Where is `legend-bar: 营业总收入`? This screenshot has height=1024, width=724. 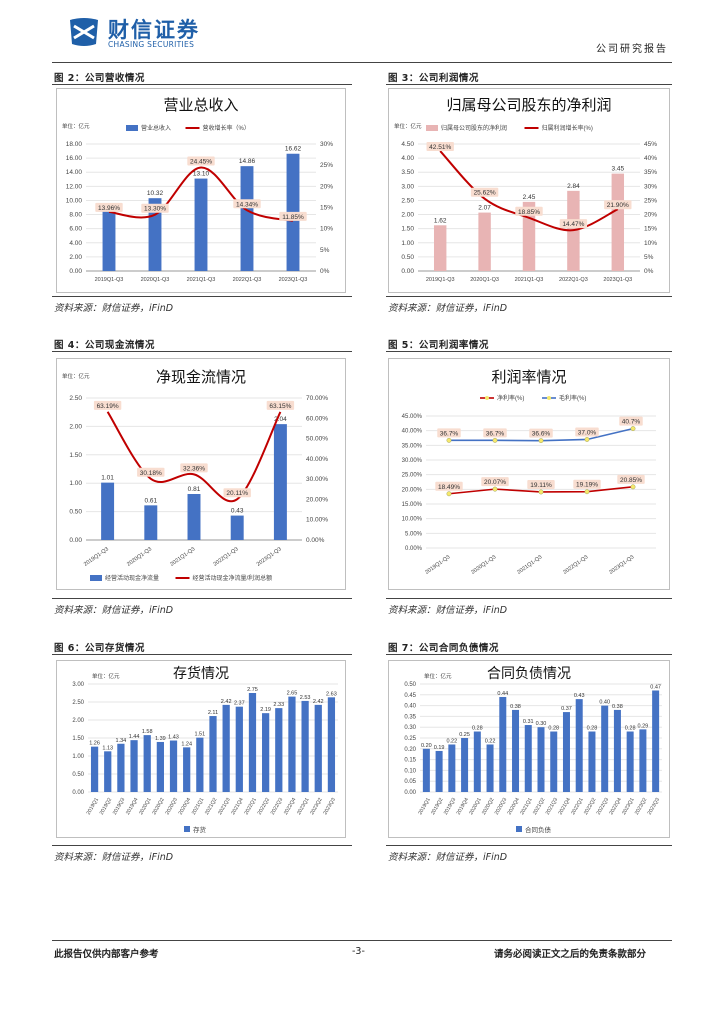
legend-bar: 营业总收入 is located at coordinates (156, 128).